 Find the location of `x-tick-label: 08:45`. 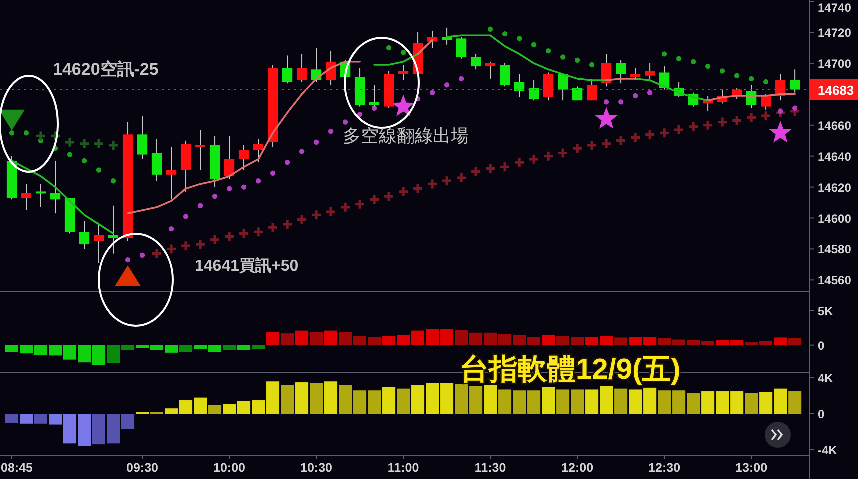

x-tick-label: 08:45 is located at coordinates (17, 468).